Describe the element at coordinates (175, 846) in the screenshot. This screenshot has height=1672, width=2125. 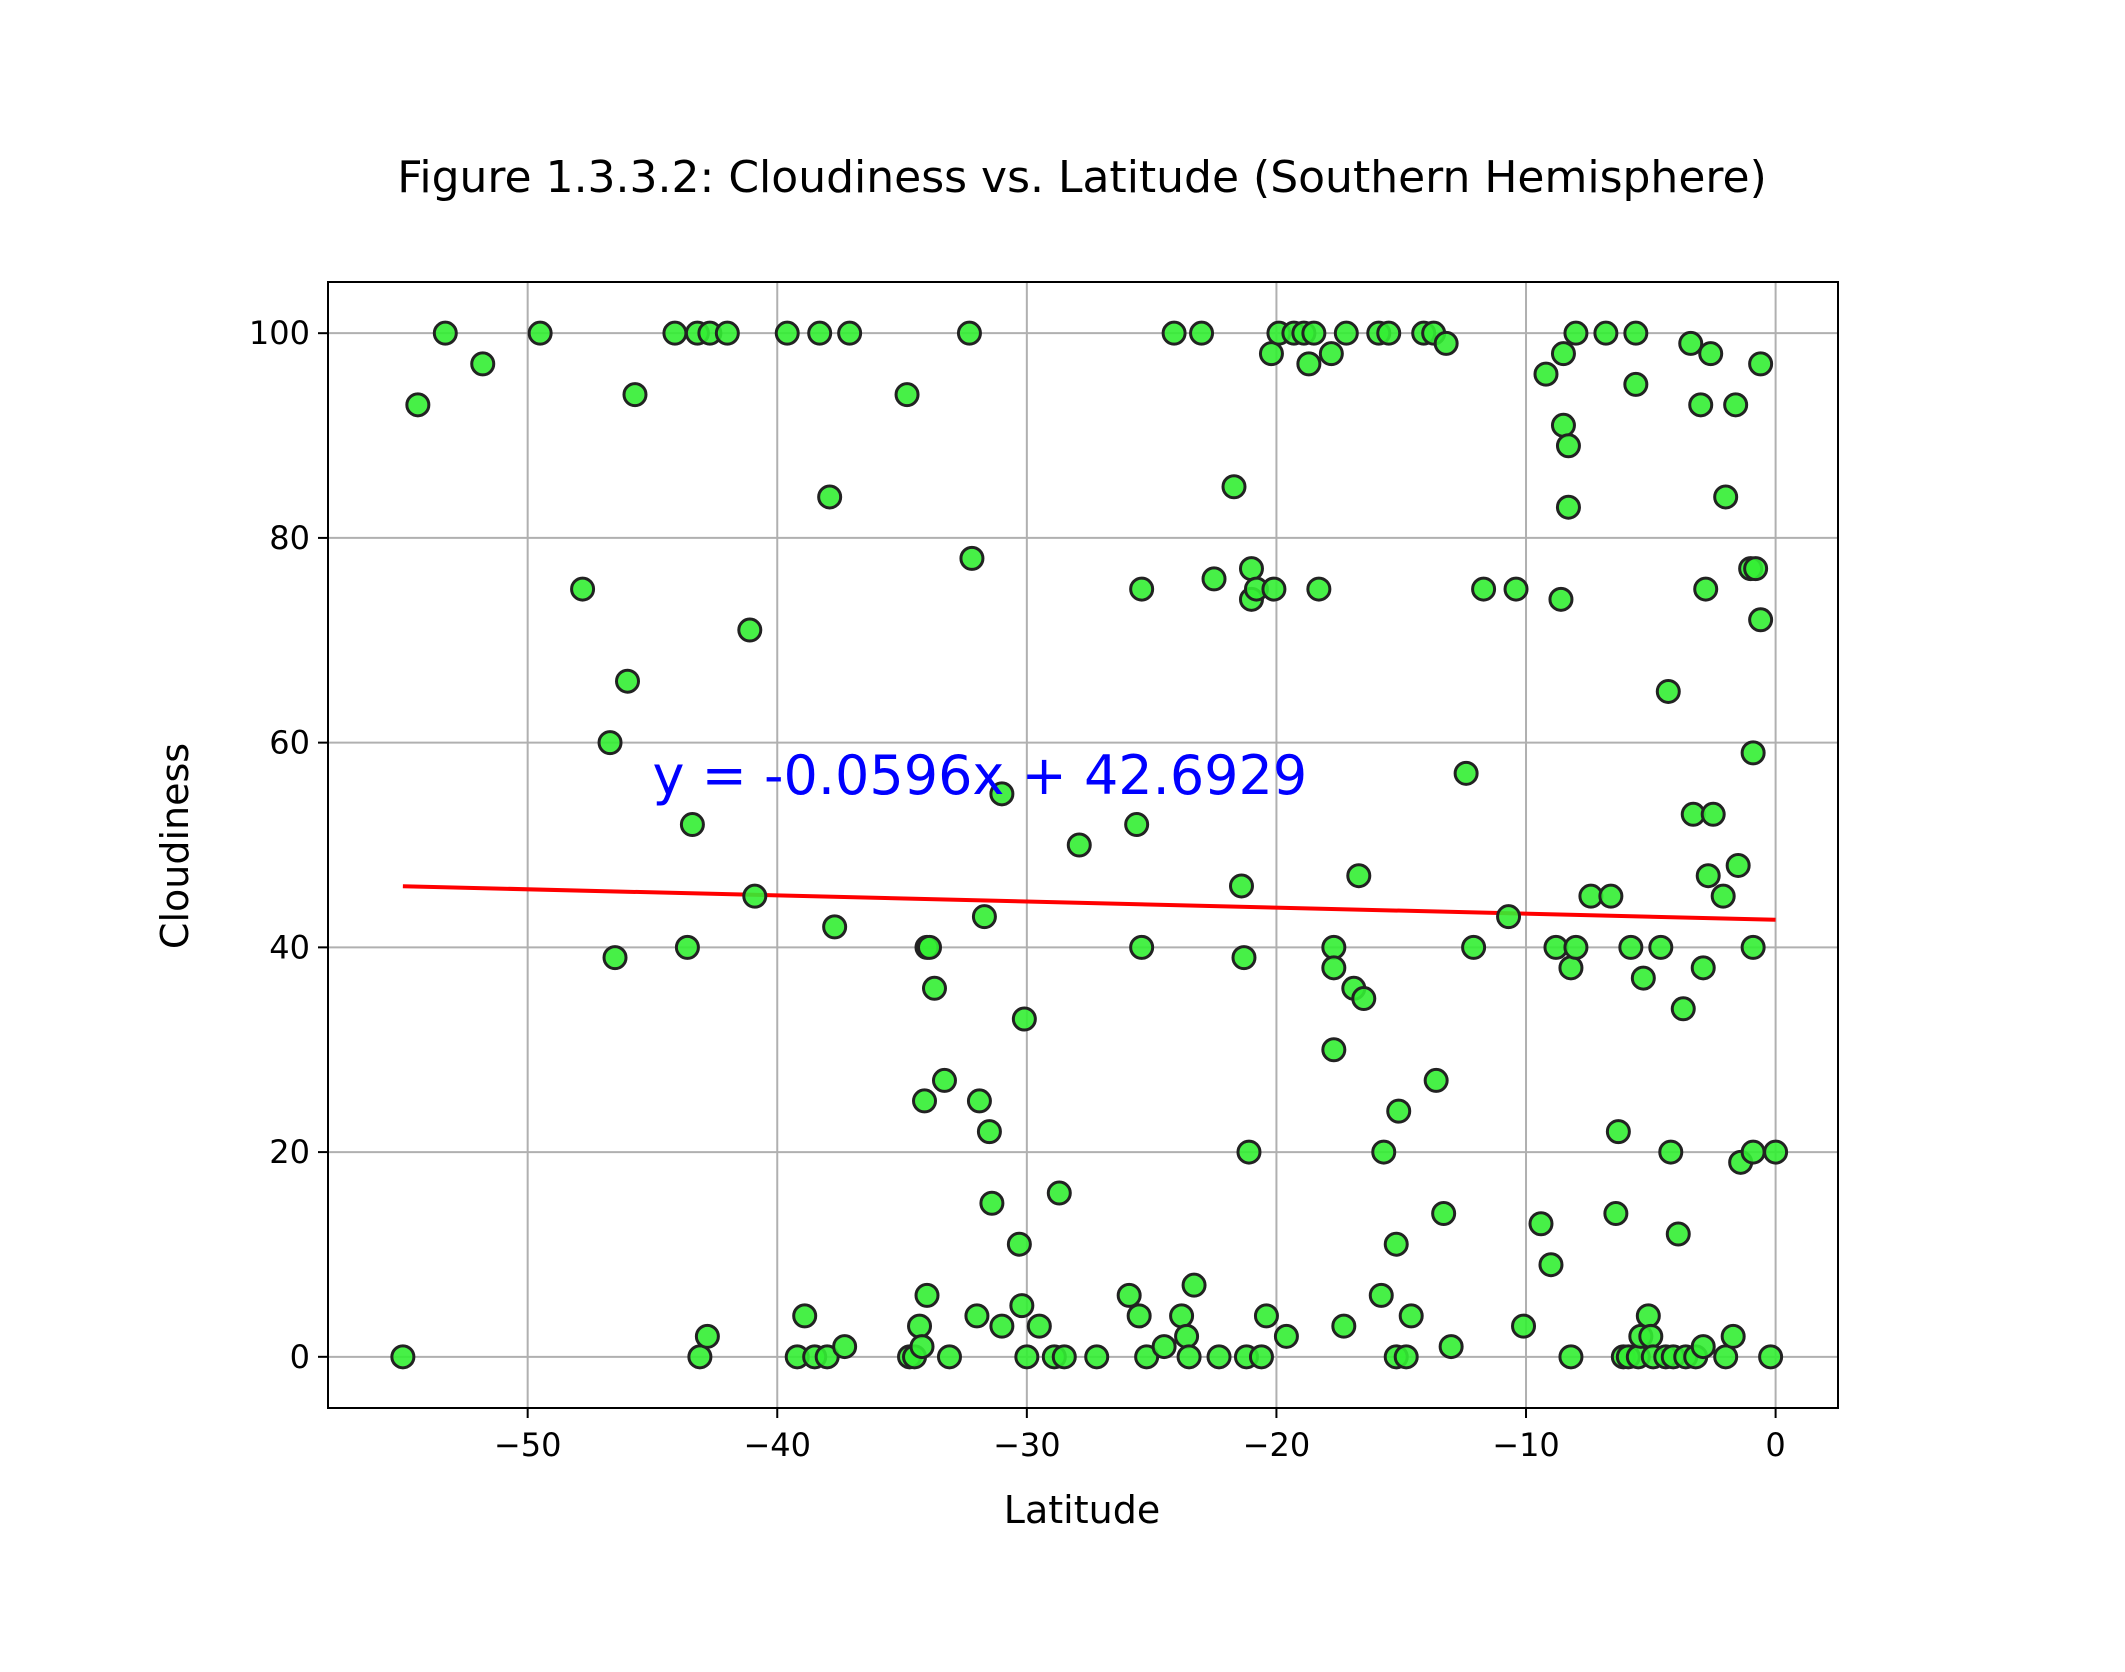
I see `y-axis-label: Cloudiness` at that location.